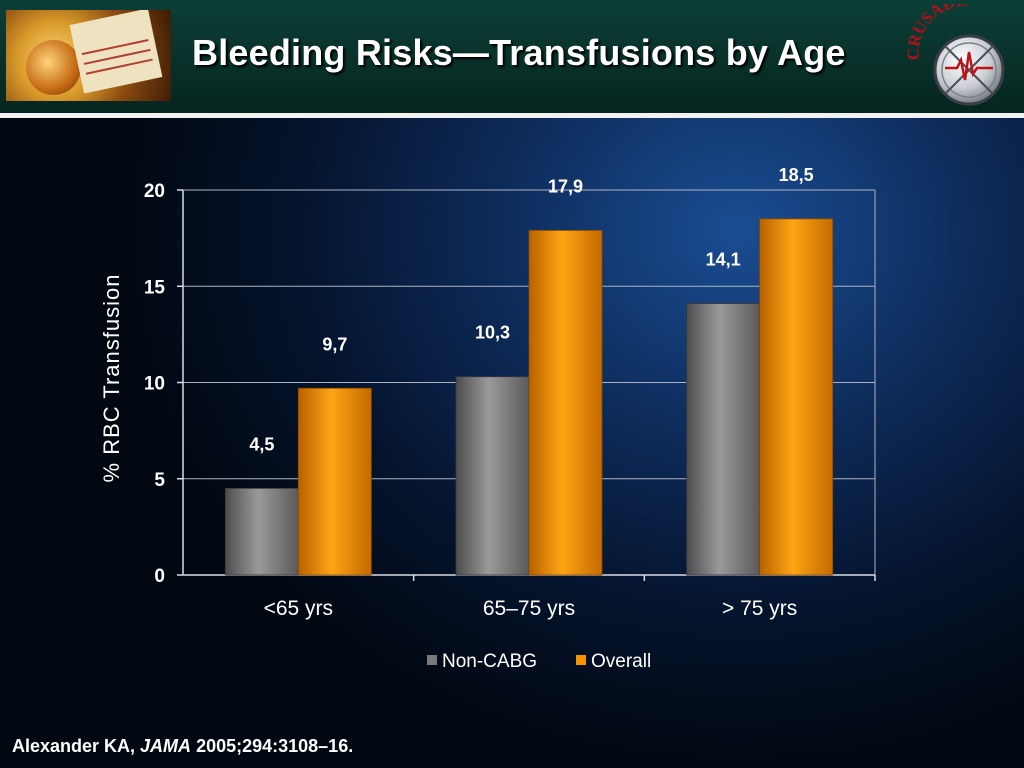 Image resolution: width=1024 pixels, height=768 pixels. I want to click on crusade-logo: CRUSADE, so click(955, 55).